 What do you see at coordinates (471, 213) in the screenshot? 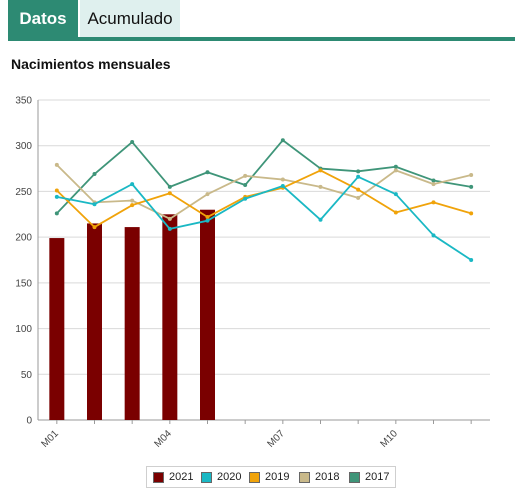
I see `point-2019-M12` at bounding box center [471, 213].